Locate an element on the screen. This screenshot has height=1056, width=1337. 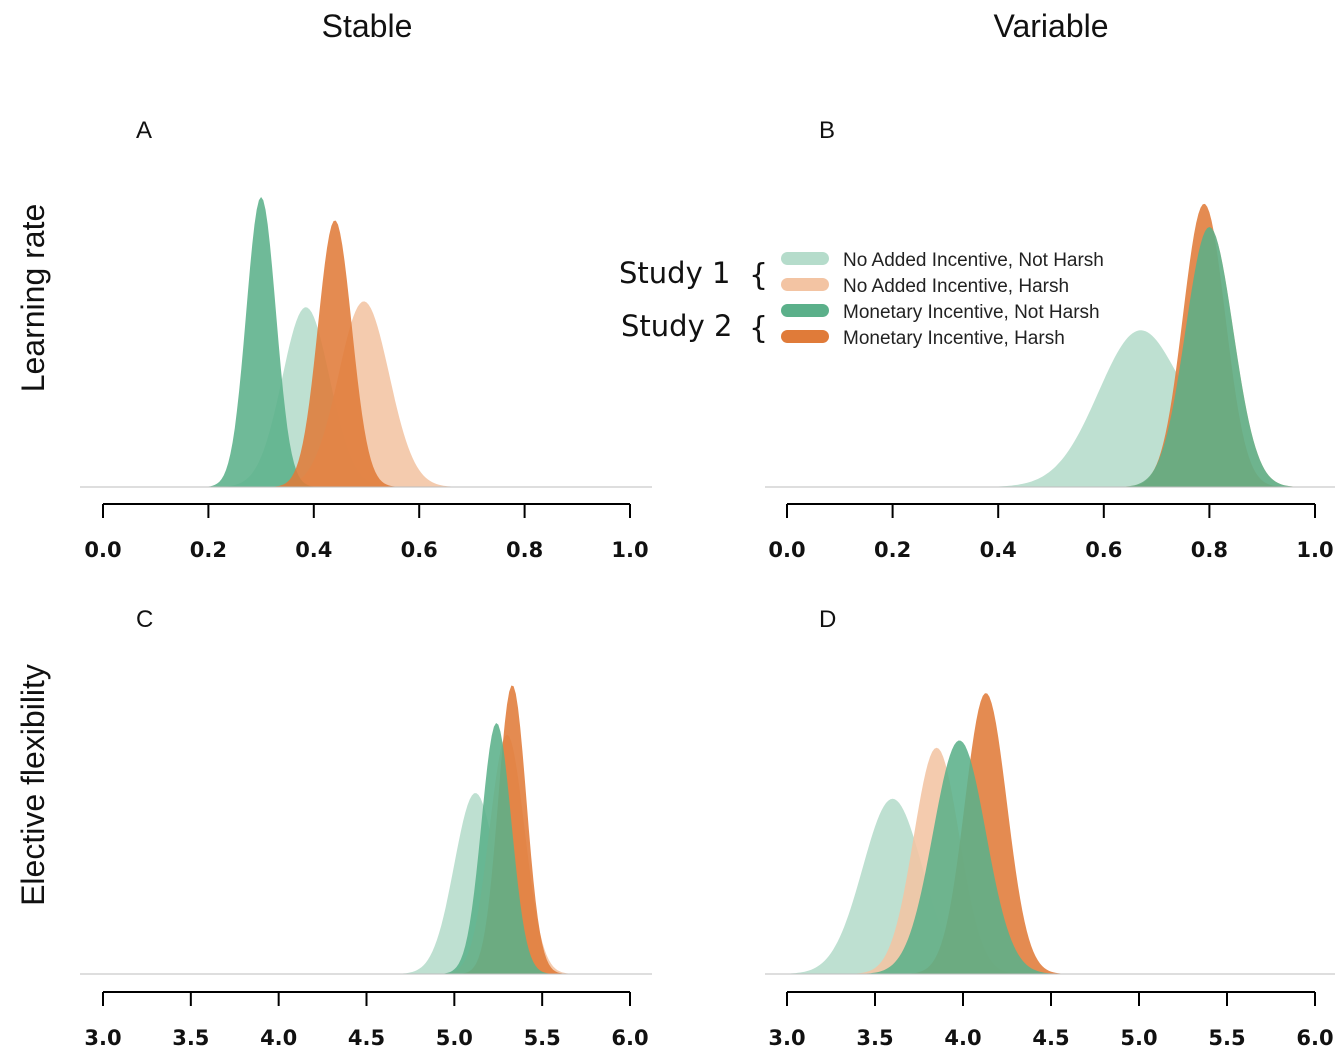
panel-b-x-tick-label: 0.6 is located at coordinates (1103, 550).